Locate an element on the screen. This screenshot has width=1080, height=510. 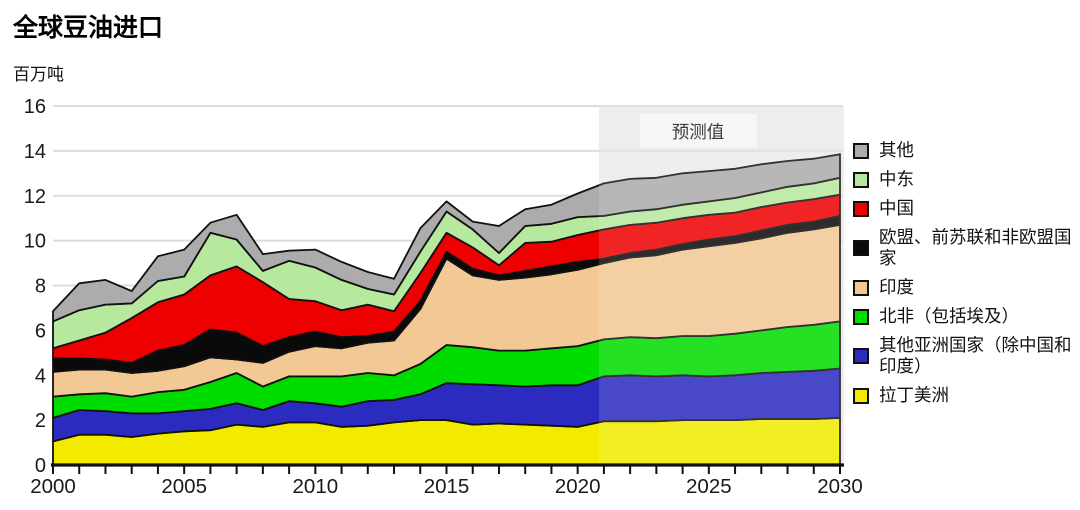
legend-item-label: 印度 is located at coordinates (896, 287).